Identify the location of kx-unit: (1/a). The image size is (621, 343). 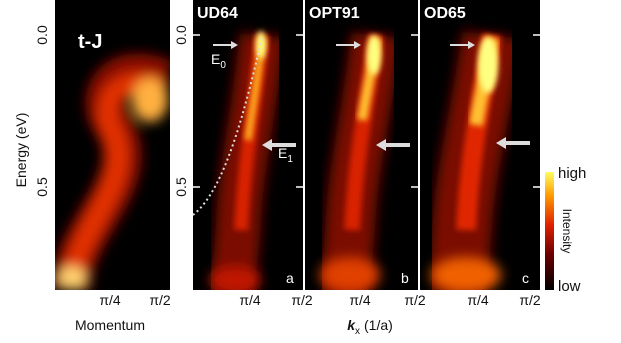
(378, 325).